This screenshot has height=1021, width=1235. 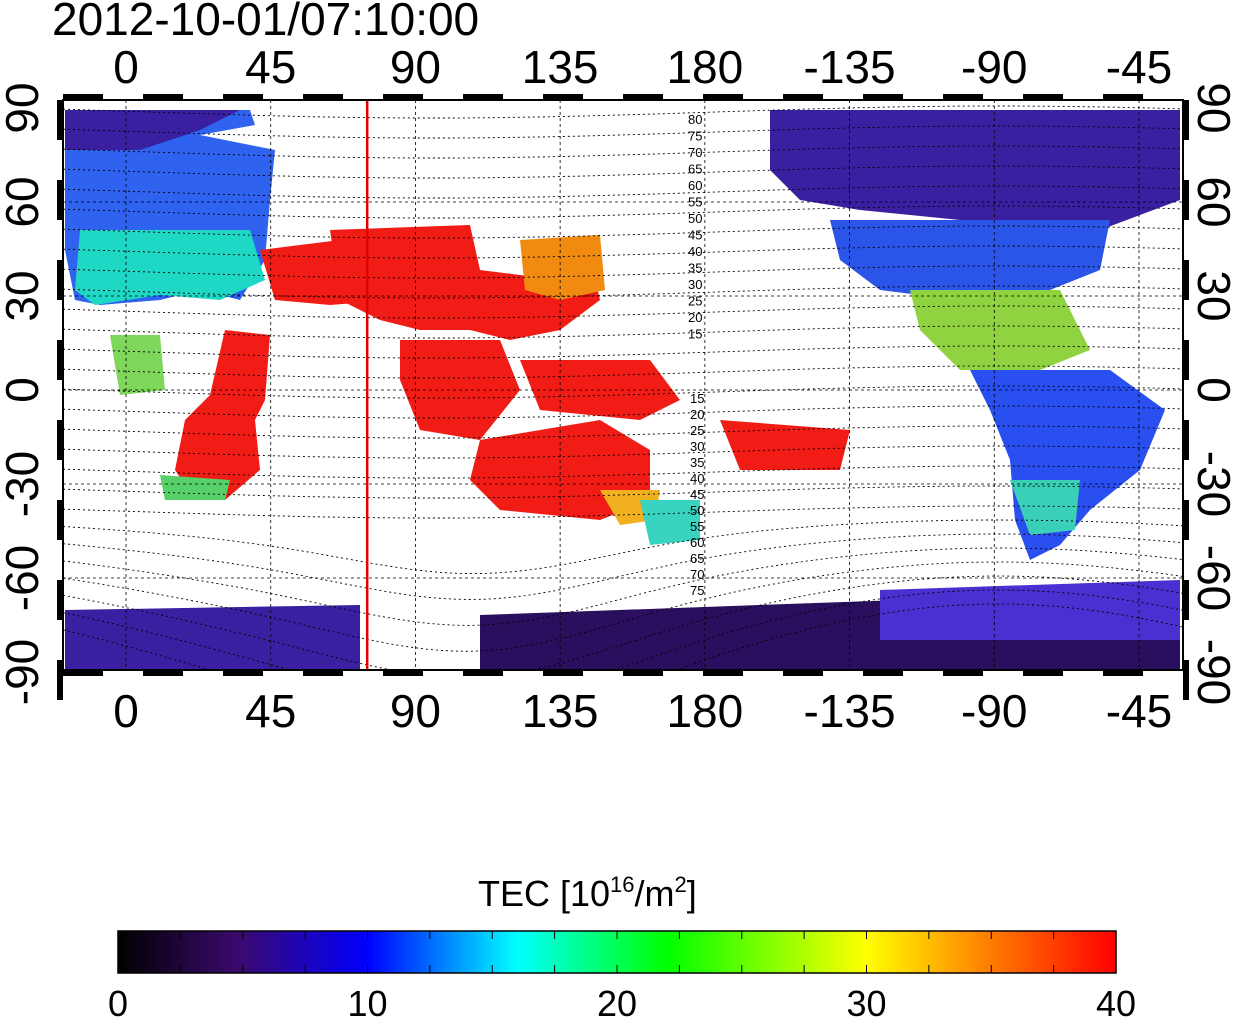 I want to click on top-longitude-label: 45, so click(x=270, y=67).